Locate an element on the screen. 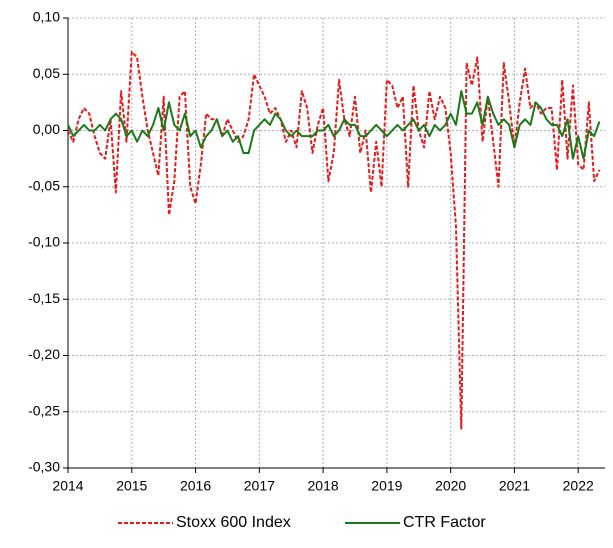  y-tick-label: 0,05 is located at coordinates (46, 73).